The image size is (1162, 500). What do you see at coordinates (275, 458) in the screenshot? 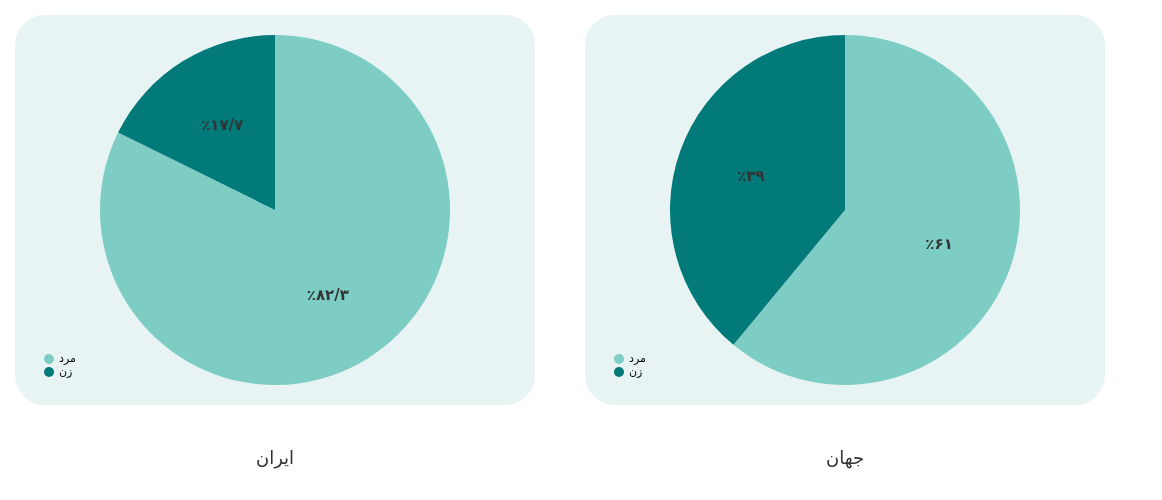
I see `text: ایران` at bounding box center [275, 458].